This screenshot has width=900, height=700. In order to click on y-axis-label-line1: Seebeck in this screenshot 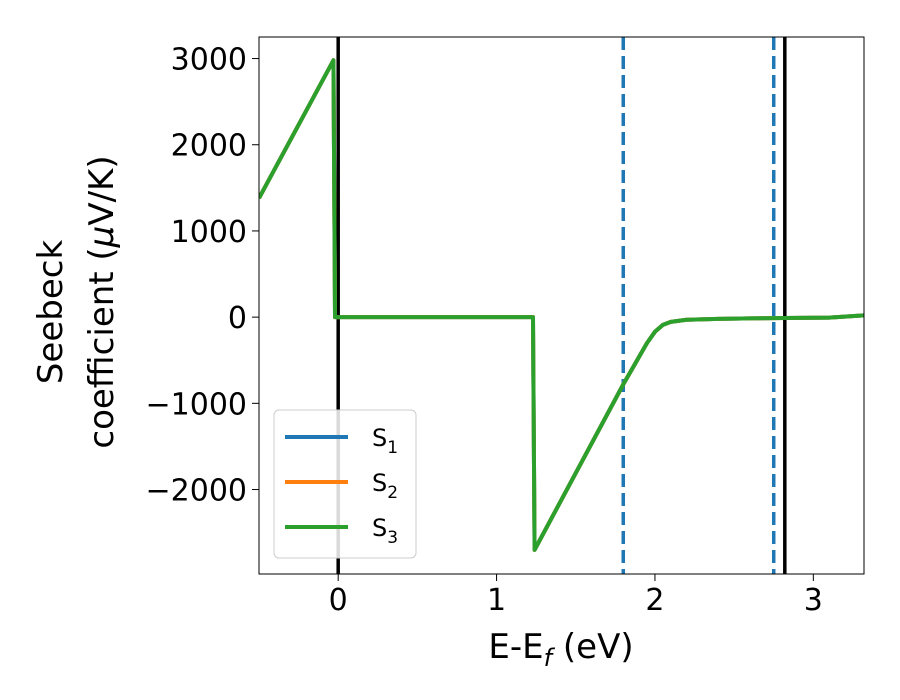, I will do `click(51, 312)`.